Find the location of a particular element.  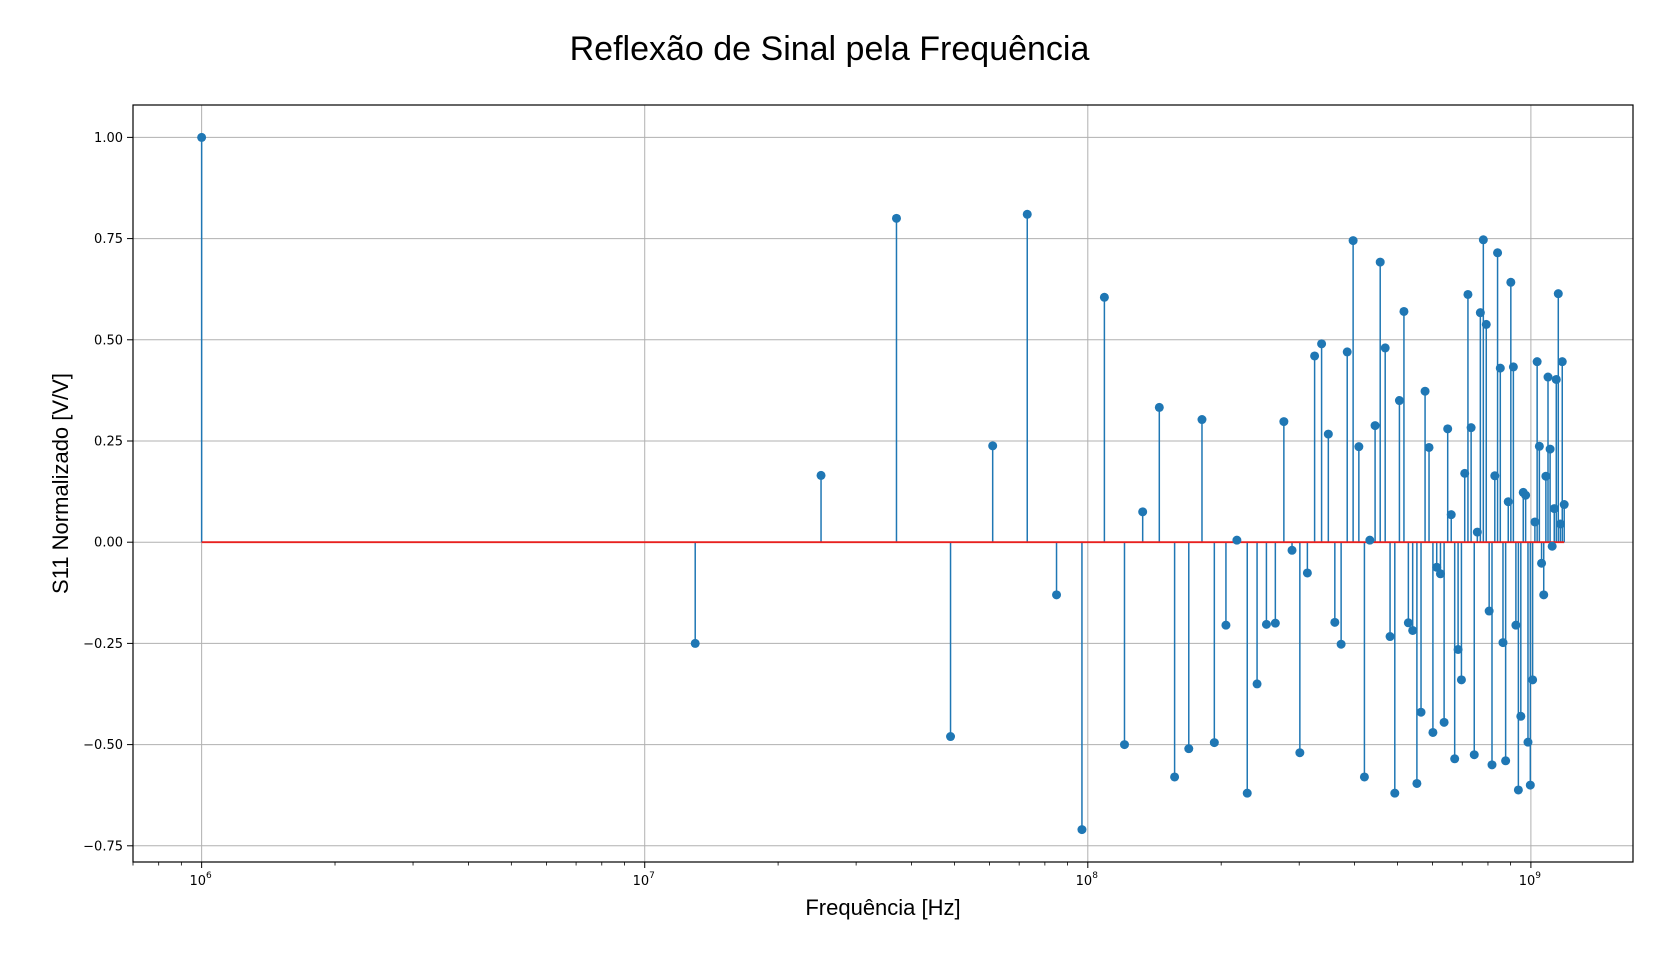

x-tick-label: 10⁹ is located at coordinates (1530, 880).